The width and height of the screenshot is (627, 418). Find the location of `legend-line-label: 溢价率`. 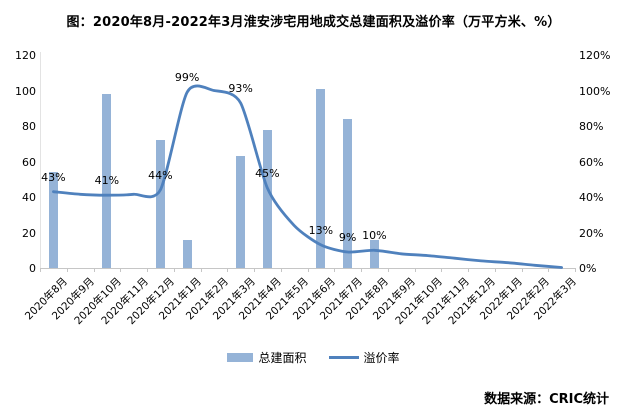

legend-line-label: 溢价率 is located at coordinates (381, 358).